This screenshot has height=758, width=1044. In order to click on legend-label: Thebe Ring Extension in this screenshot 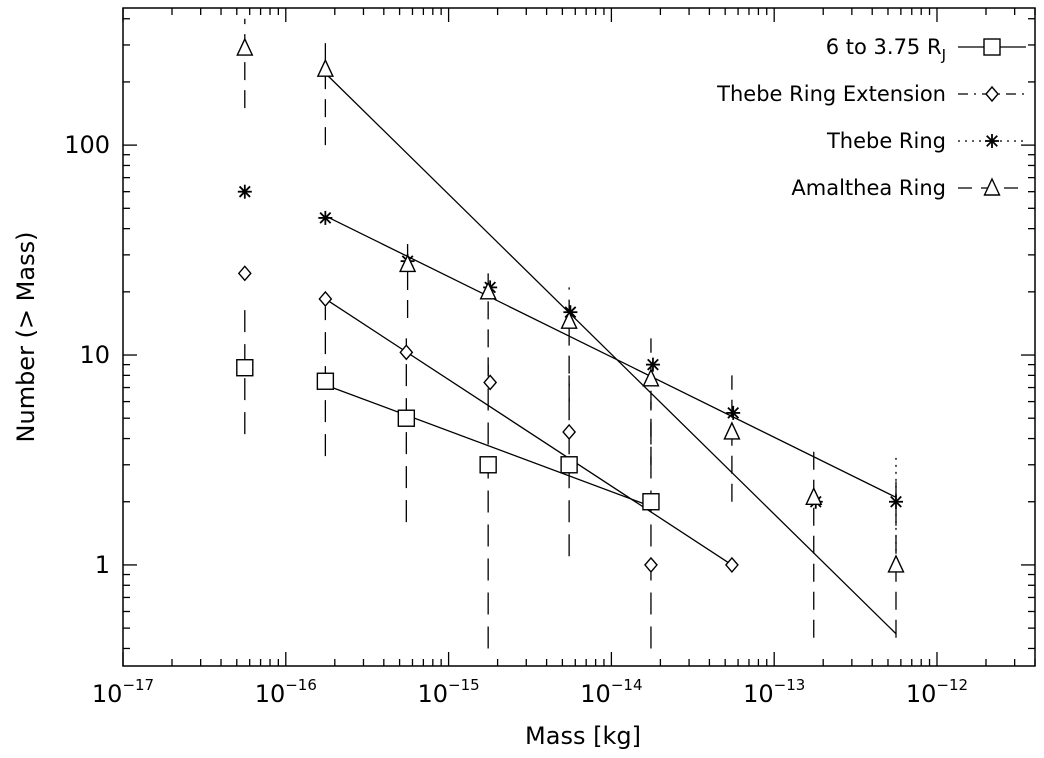, I will do `click(831, 94)`.